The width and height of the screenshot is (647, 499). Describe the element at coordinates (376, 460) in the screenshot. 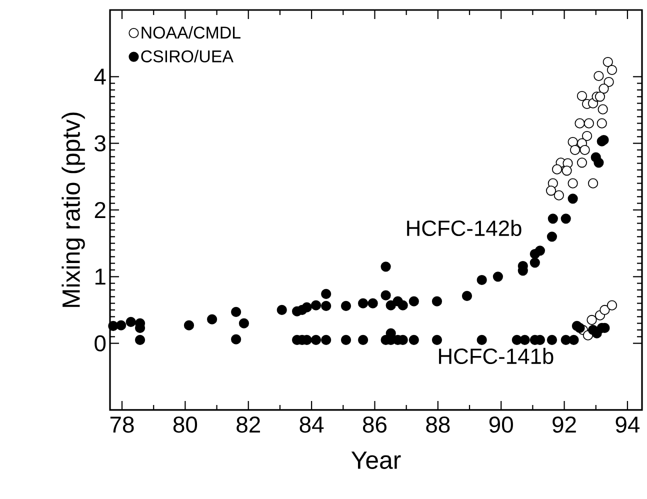

I see `x-axis-title: Year` at that location.